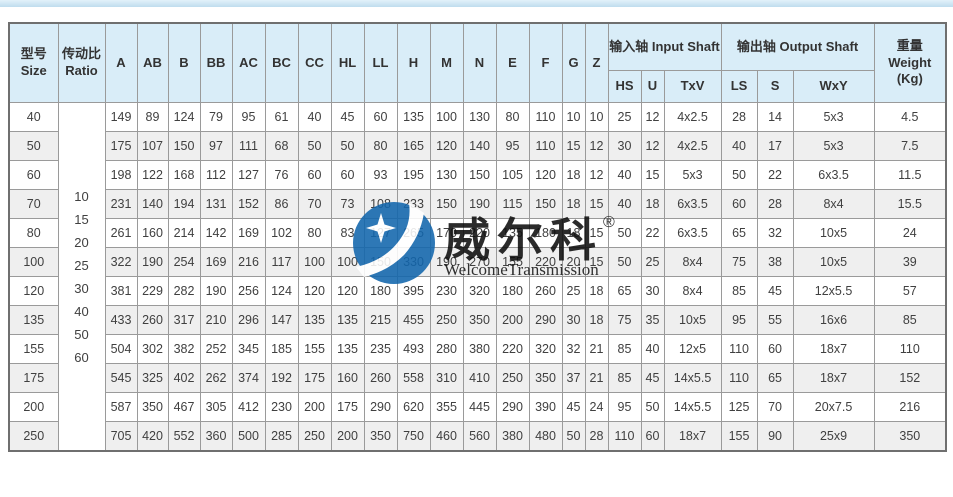  Describe the element at coordinates (81, 62) in the screenshot. I see `header-ratio: 传动比 Ratio` at that location.